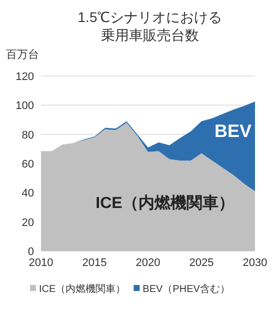 The width and height of the screenshot is (280, 310). Describe the element at coordinates (150, 26) in the screenshot. I see `chart-title: 1.5℃シナリオにおける乗用車販売台数` at that location.